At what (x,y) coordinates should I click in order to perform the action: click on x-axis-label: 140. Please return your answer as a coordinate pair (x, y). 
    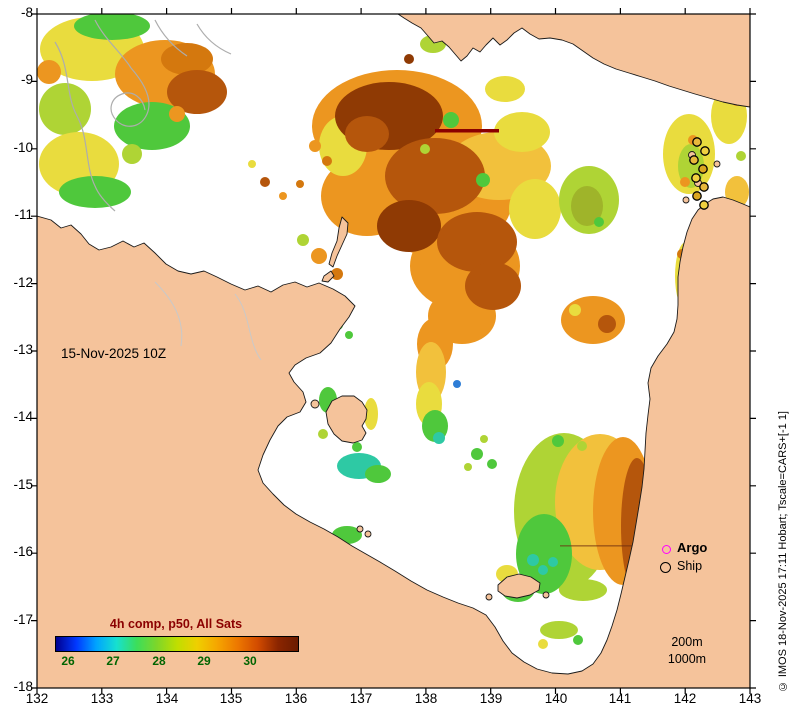
    Looking at the image, I should click on (556, 698).